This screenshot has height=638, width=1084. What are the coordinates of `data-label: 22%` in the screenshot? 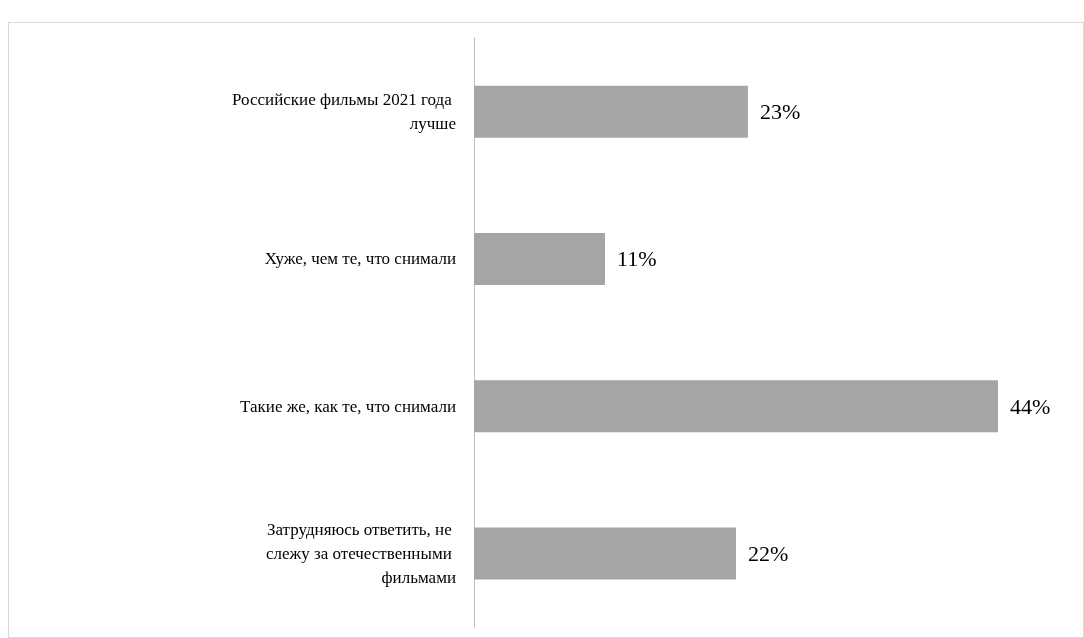 It's located at (768, 553).